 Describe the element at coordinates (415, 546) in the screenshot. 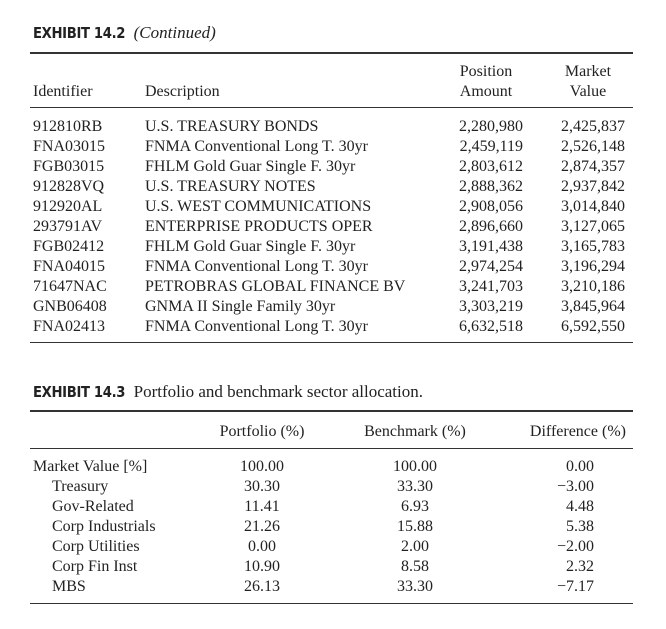

I see `benchmark-cell: 2.00` at that location.